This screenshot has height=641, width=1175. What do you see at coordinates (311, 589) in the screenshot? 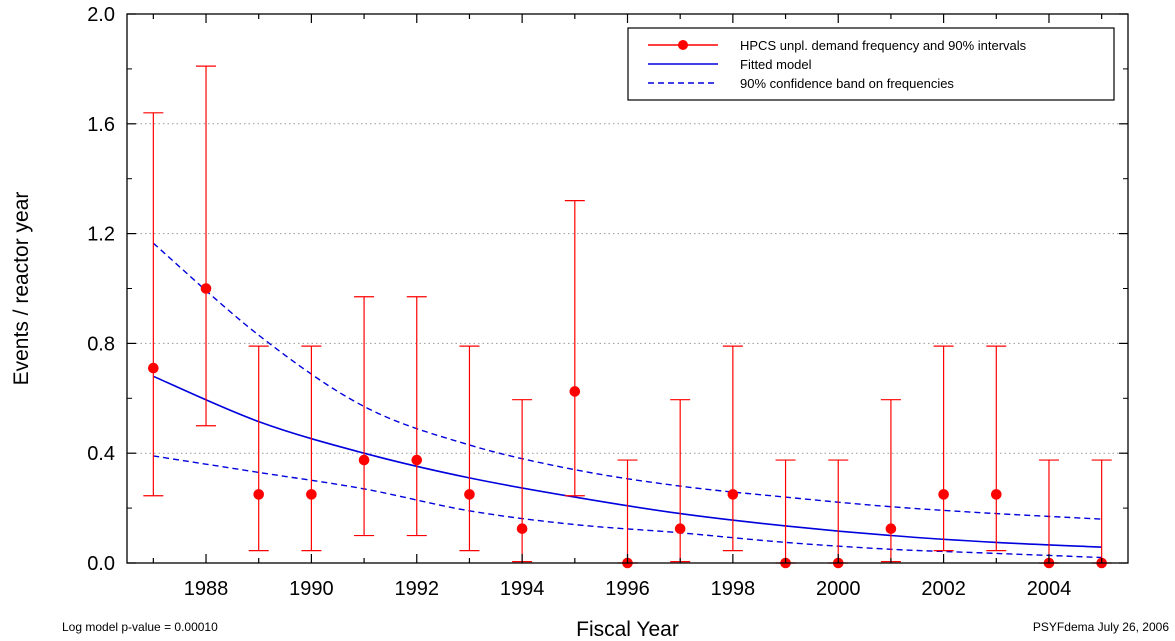
I see `x-tick-label: 1990` at bounding box center [311, 589].